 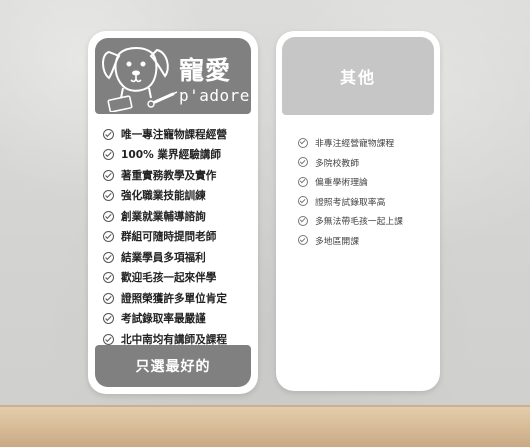 I want to click on list-item: 多地區開課, so click(x=350, y=241).